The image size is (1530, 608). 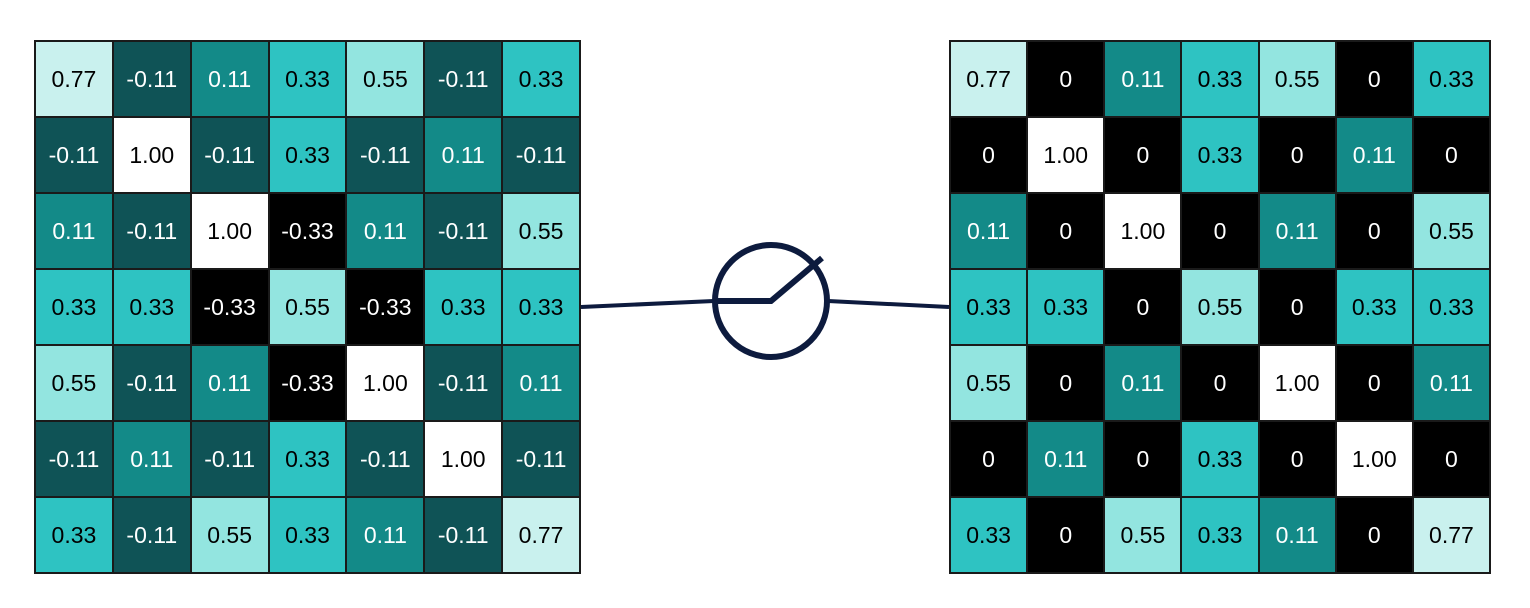 I want to click on relu-function-icon, so click(x=771, y=301).